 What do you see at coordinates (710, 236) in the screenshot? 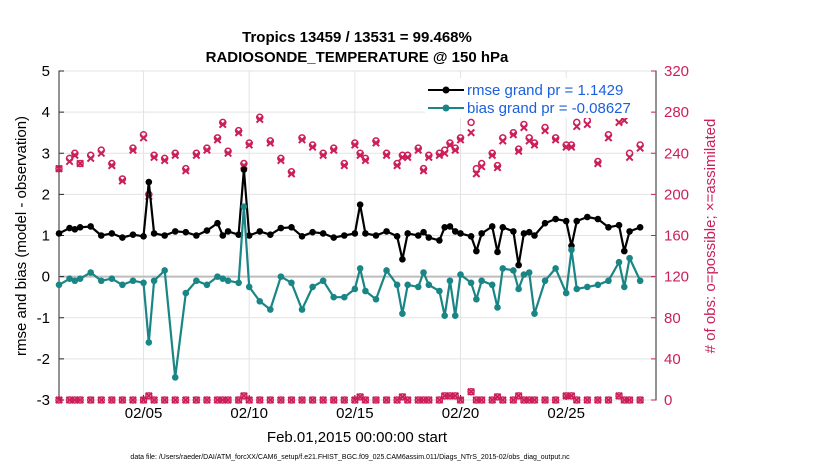
I see `y2-axis-label: # of obs: o=possible; ×=assimilated` at bounding box center [710, 236].